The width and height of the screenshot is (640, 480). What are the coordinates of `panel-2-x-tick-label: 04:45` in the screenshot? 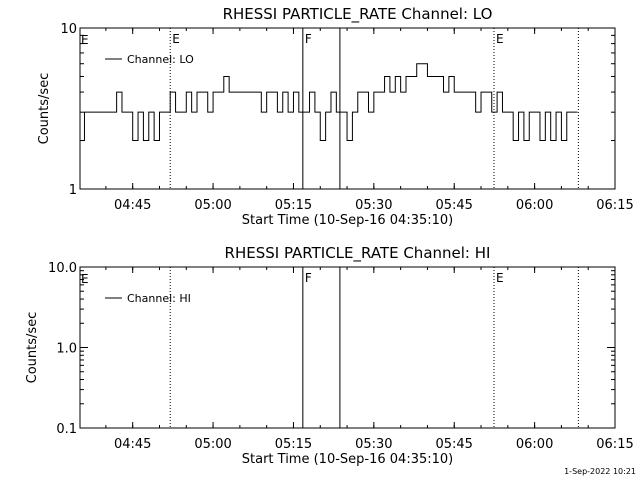 It's located at (132, 444).